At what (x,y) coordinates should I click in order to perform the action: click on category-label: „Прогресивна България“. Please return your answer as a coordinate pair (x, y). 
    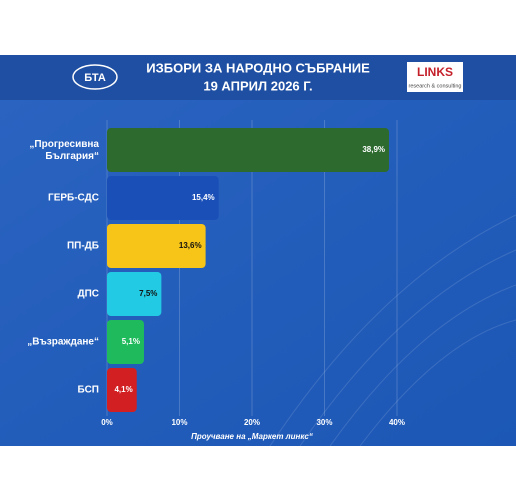
    Looking at the image, I should click on (64, 150).